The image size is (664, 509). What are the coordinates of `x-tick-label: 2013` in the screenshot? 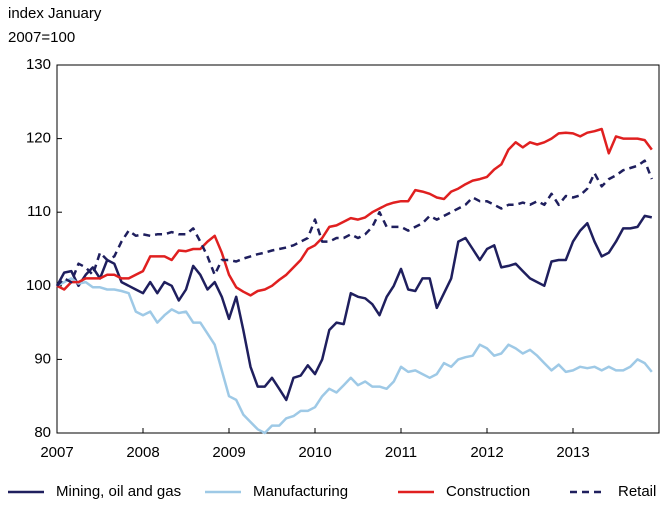 It's located at (572, 452).